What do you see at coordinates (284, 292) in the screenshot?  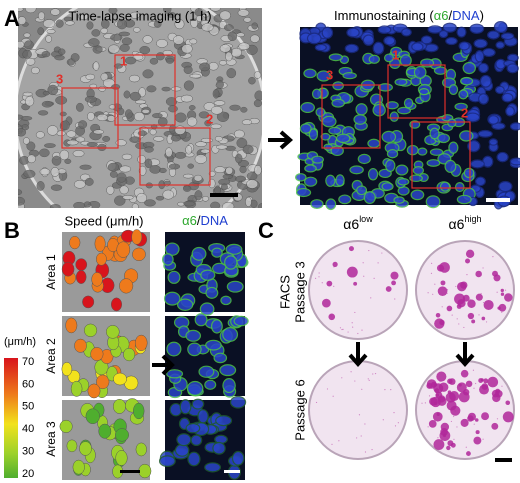 I see `row-label: FACS` at bounding box center [284, 292].